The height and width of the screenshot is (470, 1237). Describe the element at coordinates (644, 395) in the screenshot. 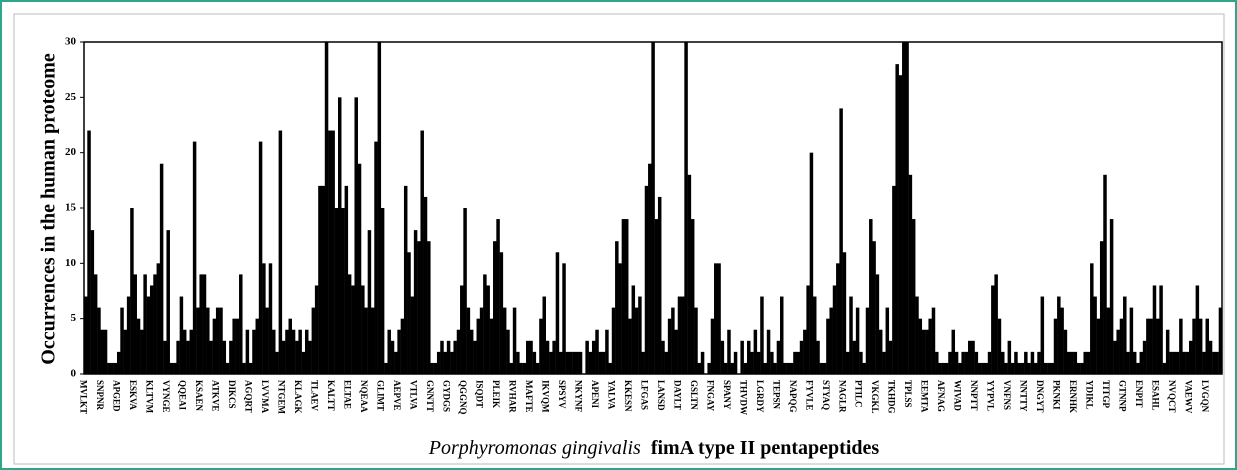

I see `x-tick-label: LFGAS` at that location.